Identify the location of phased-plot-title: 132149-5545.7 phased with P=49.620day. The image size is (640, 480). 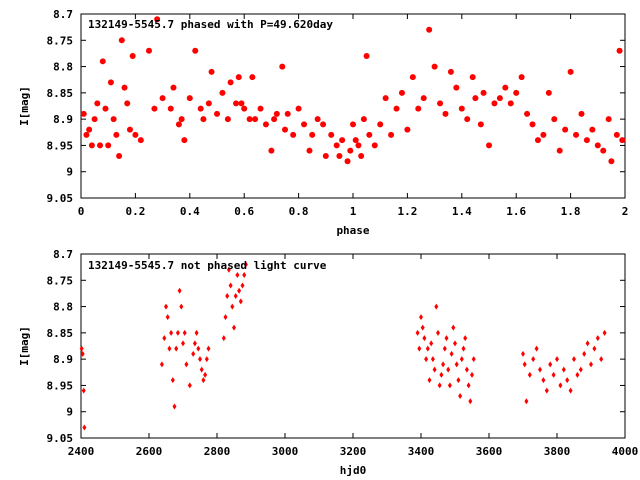
(210, 24).